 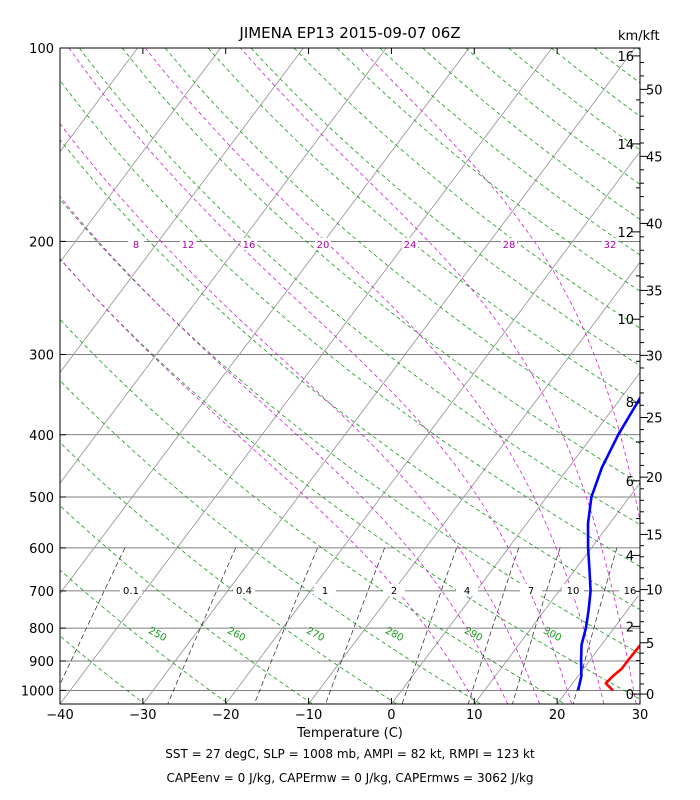 I want to click on moist-adiabat-label: 16, so click(x=249, y=245).